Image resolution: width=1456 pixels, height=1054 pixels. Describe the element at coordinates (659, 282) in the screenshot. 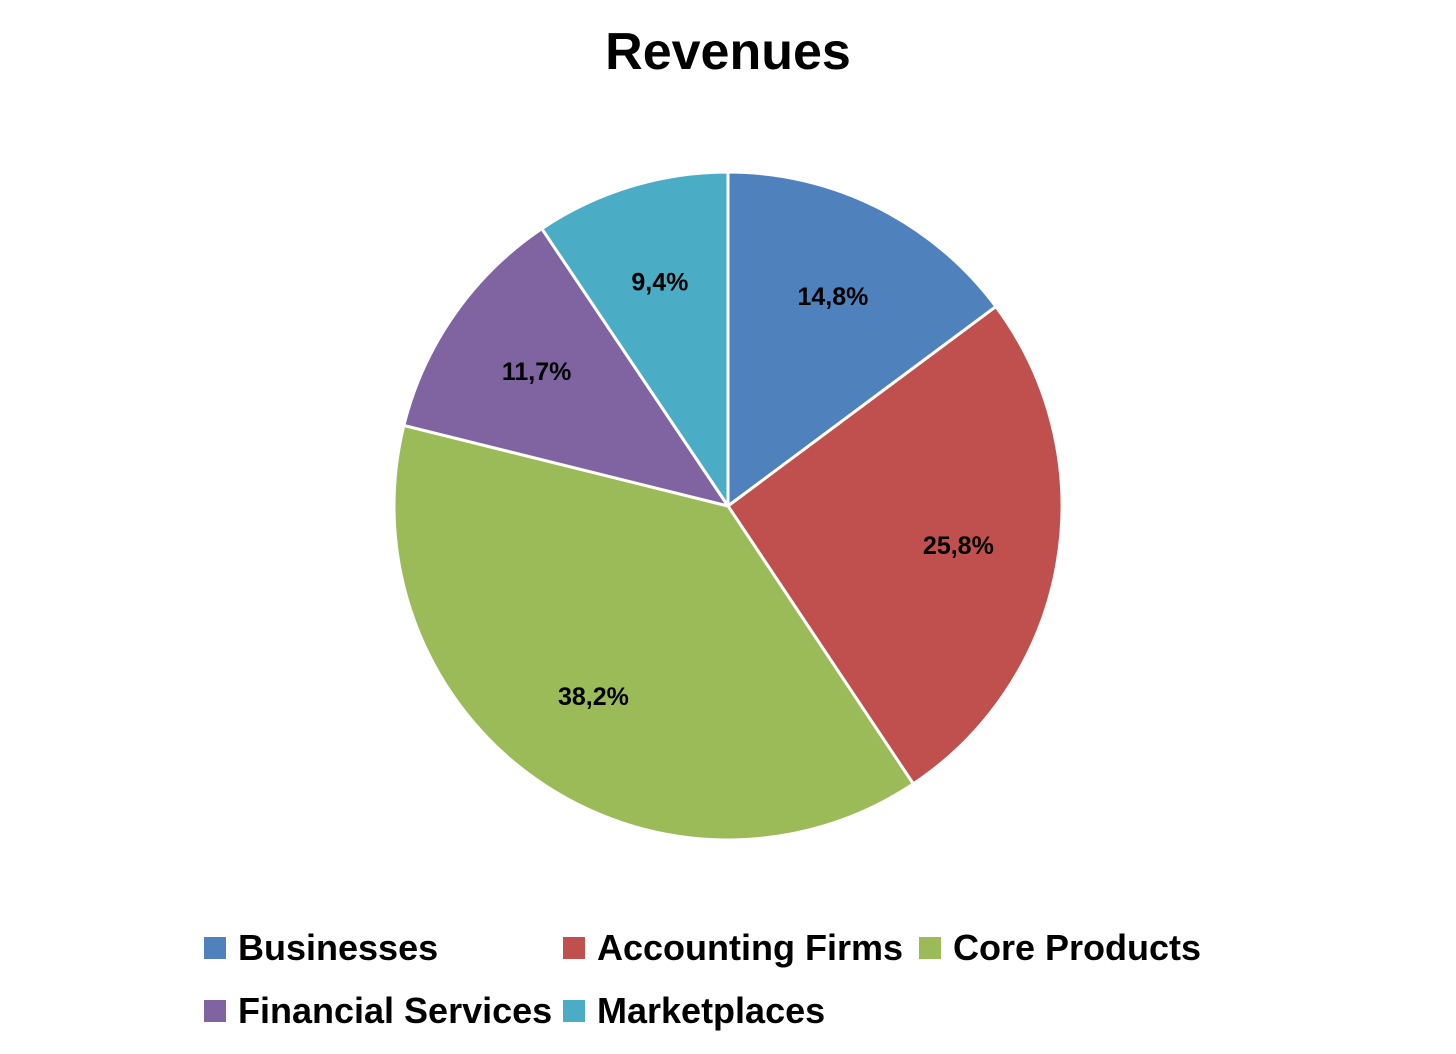

I see `data-label-marketplaces: 9,4%` at that location.